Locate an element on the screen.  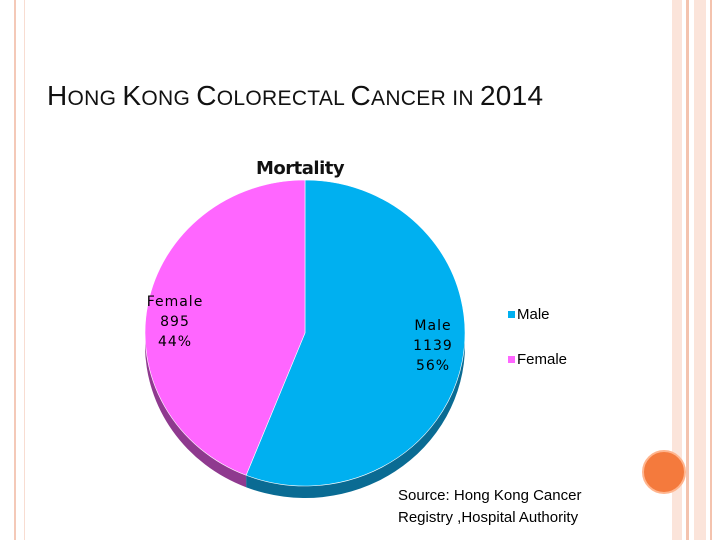
slide-title: HONG KONG COLORECTAL CANCER IN 2014 is located at coordinates (295, 96).